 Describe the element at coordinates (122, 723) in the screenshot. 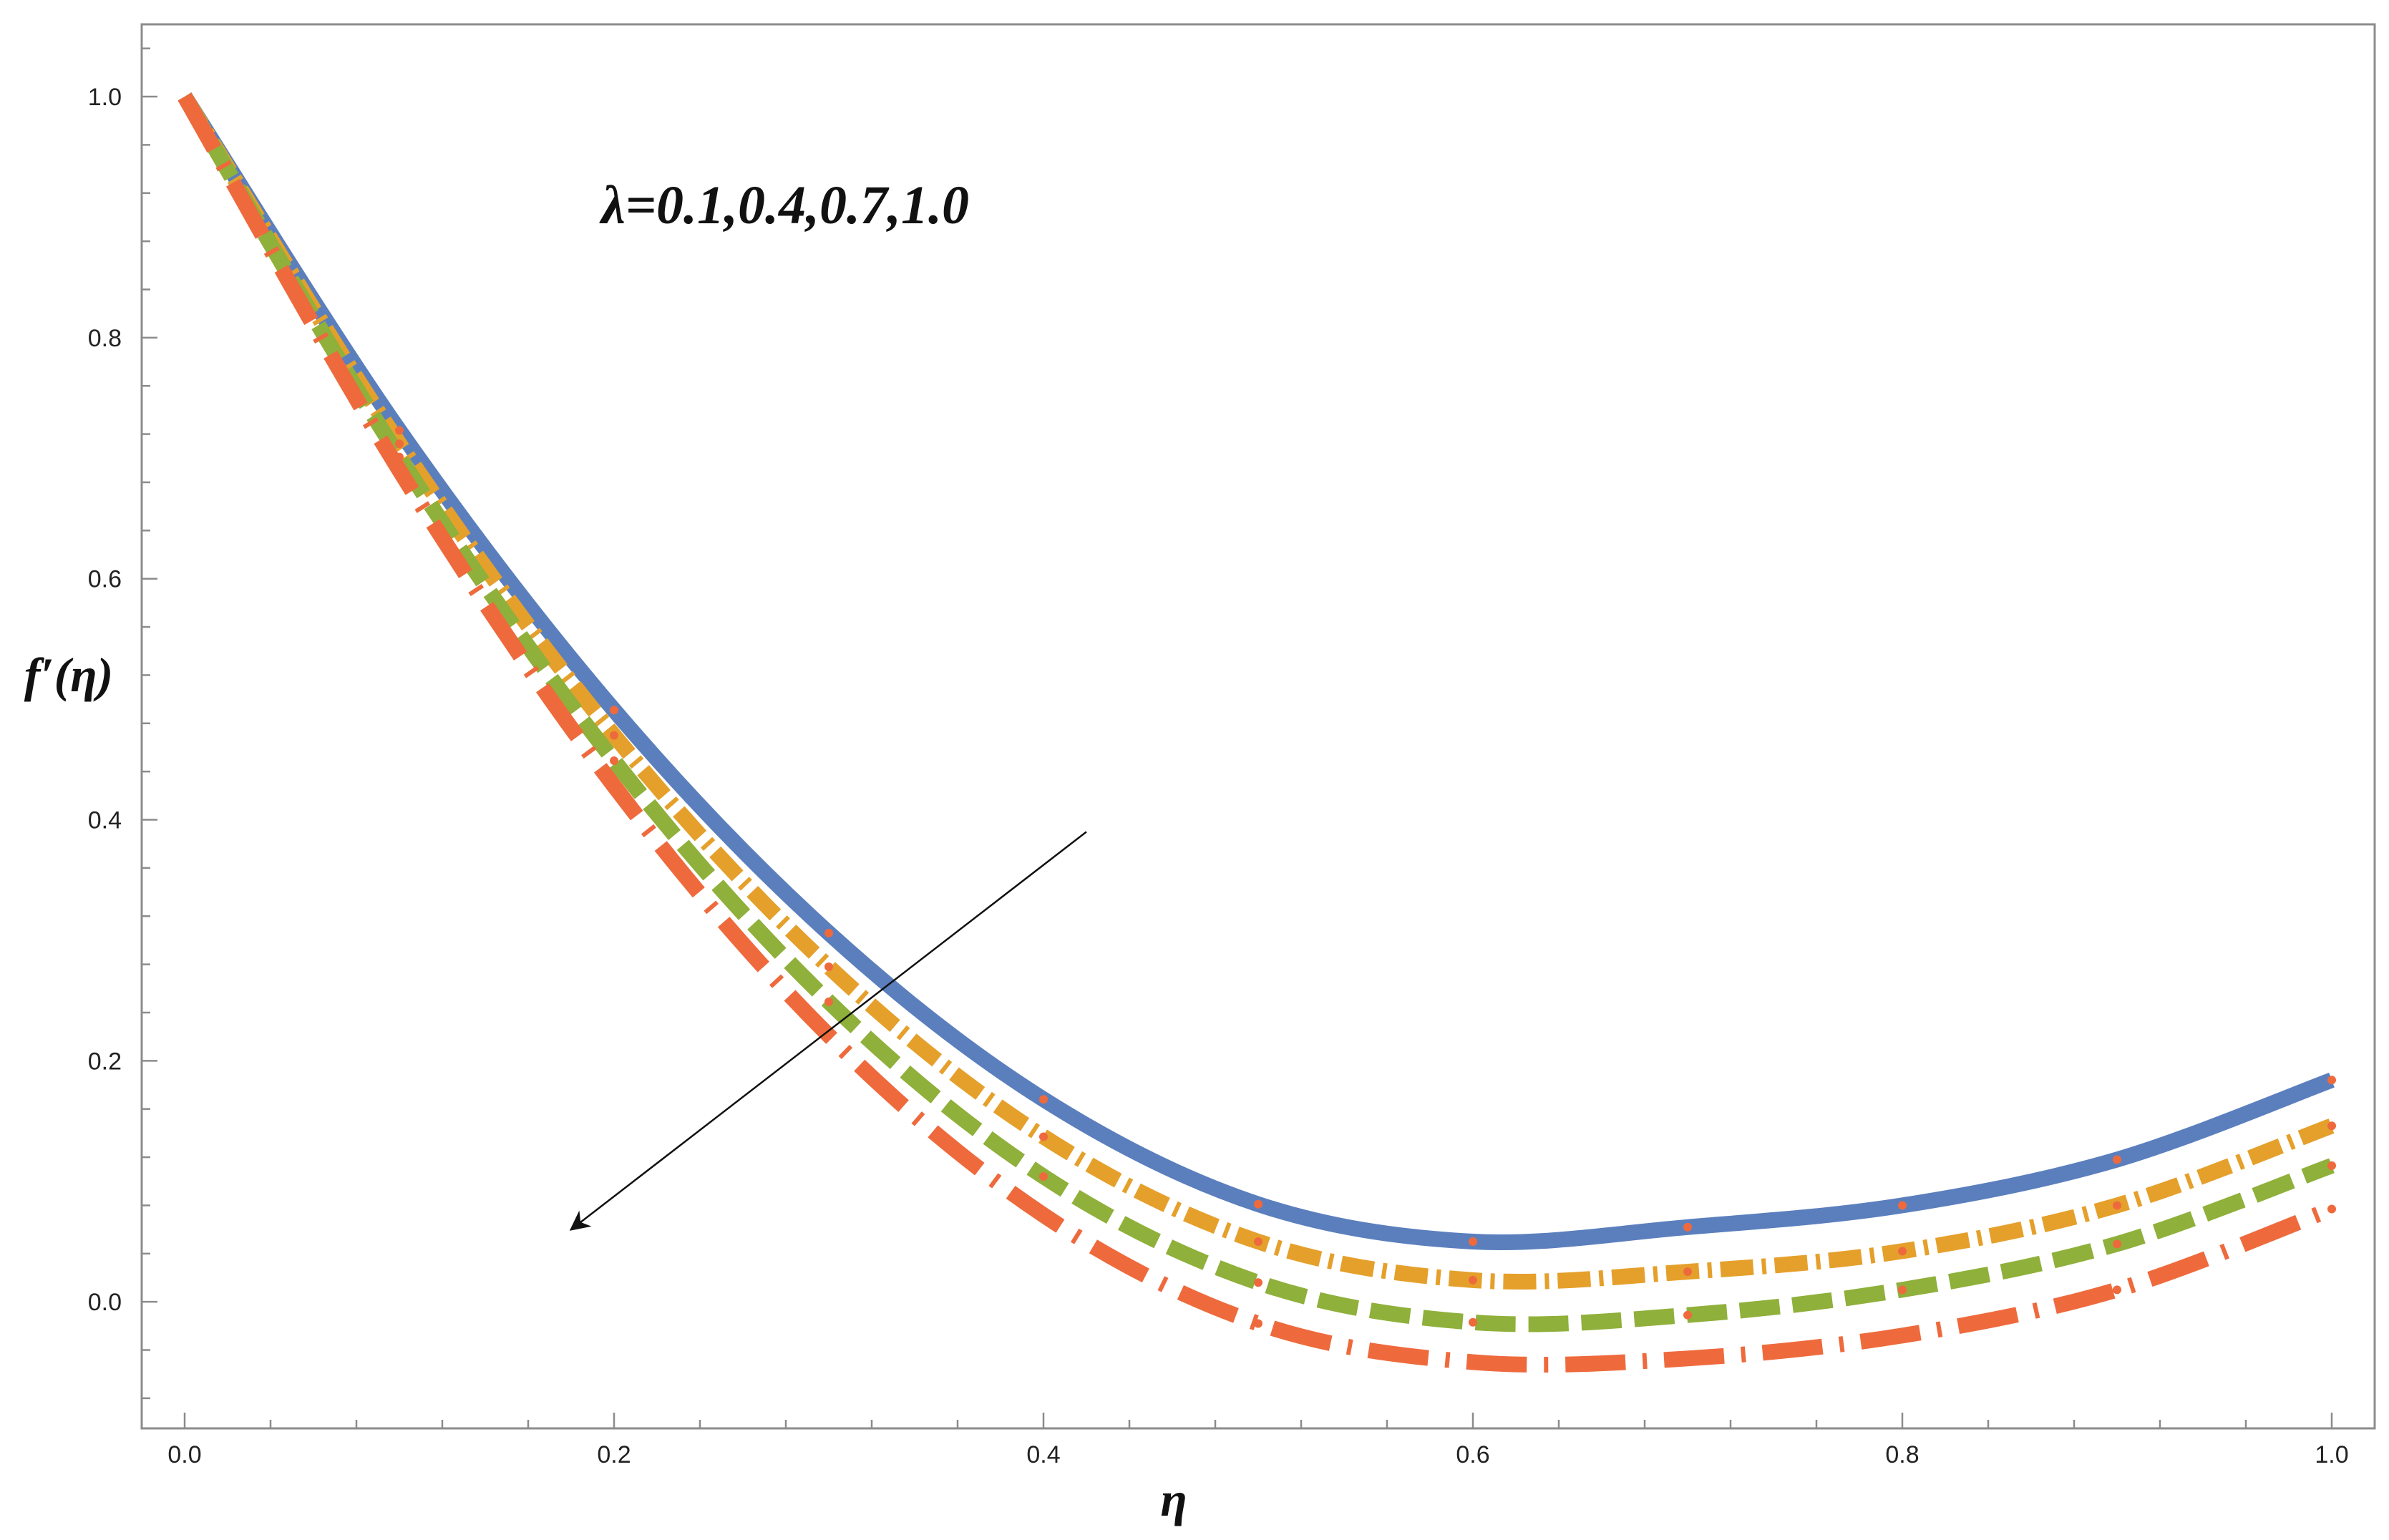

I see `y-axis: 0.0 0.2 0.4 0.6 0.8 1.0` at that location.